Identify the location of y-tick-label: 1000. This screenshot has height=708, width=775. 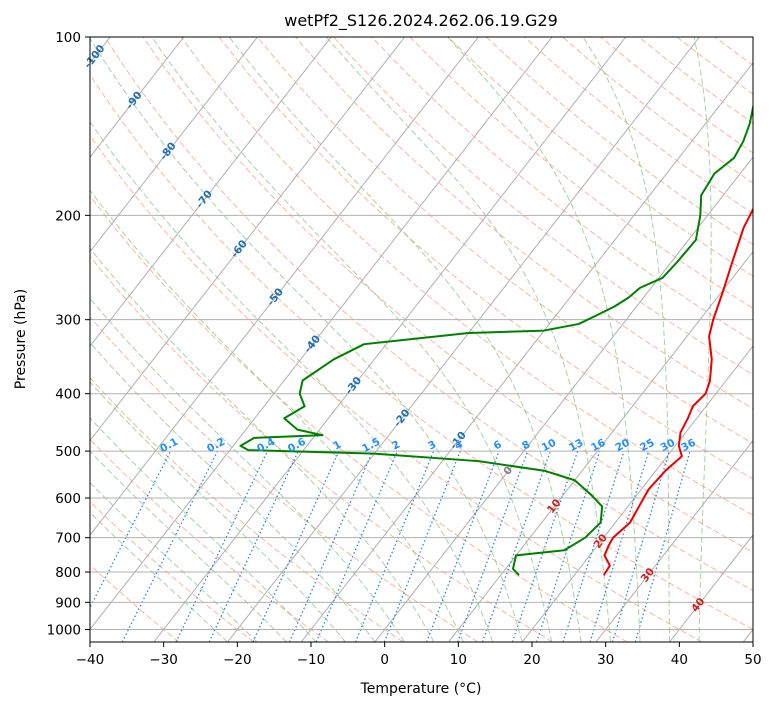
(64, 630).